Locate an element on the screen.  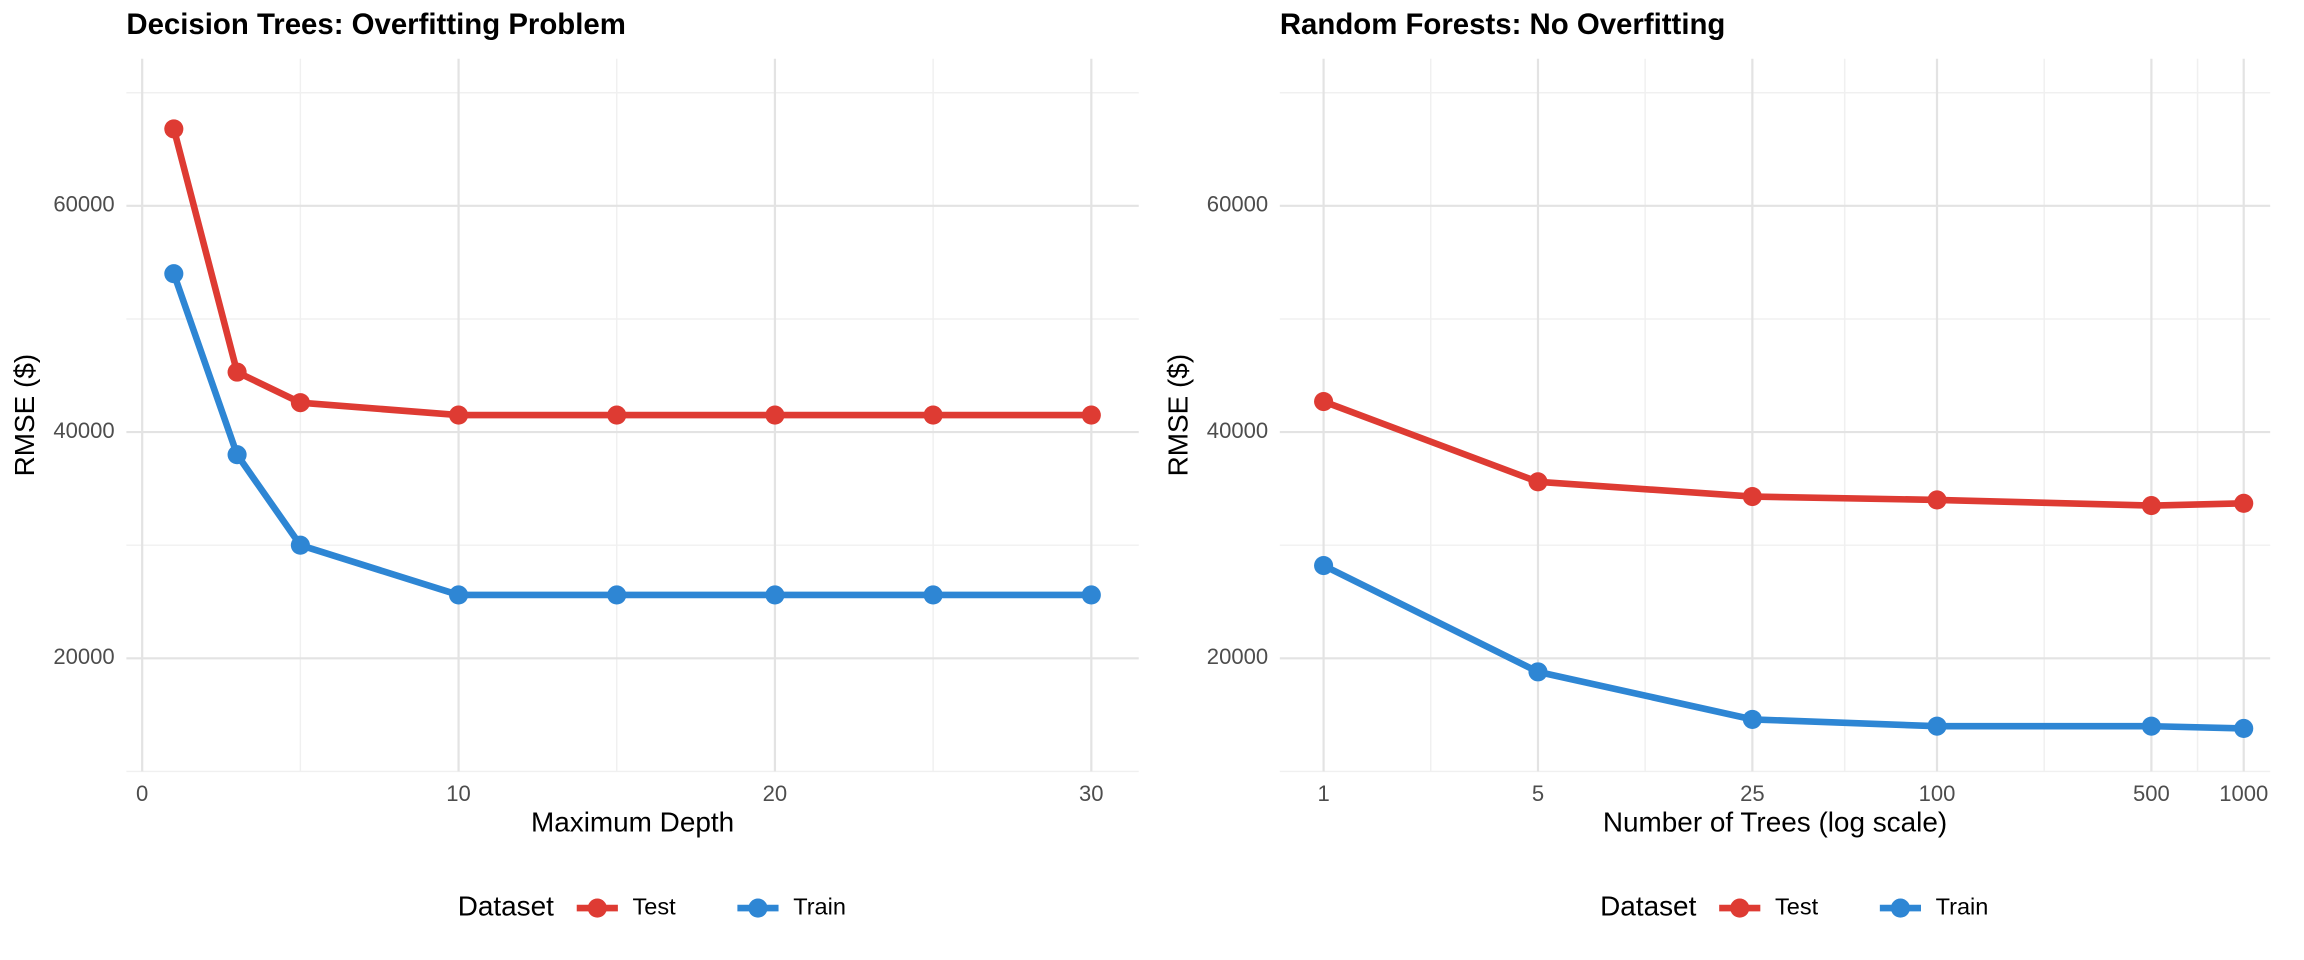
x-tick-label: 1 is located at coordinates (1323, 793).